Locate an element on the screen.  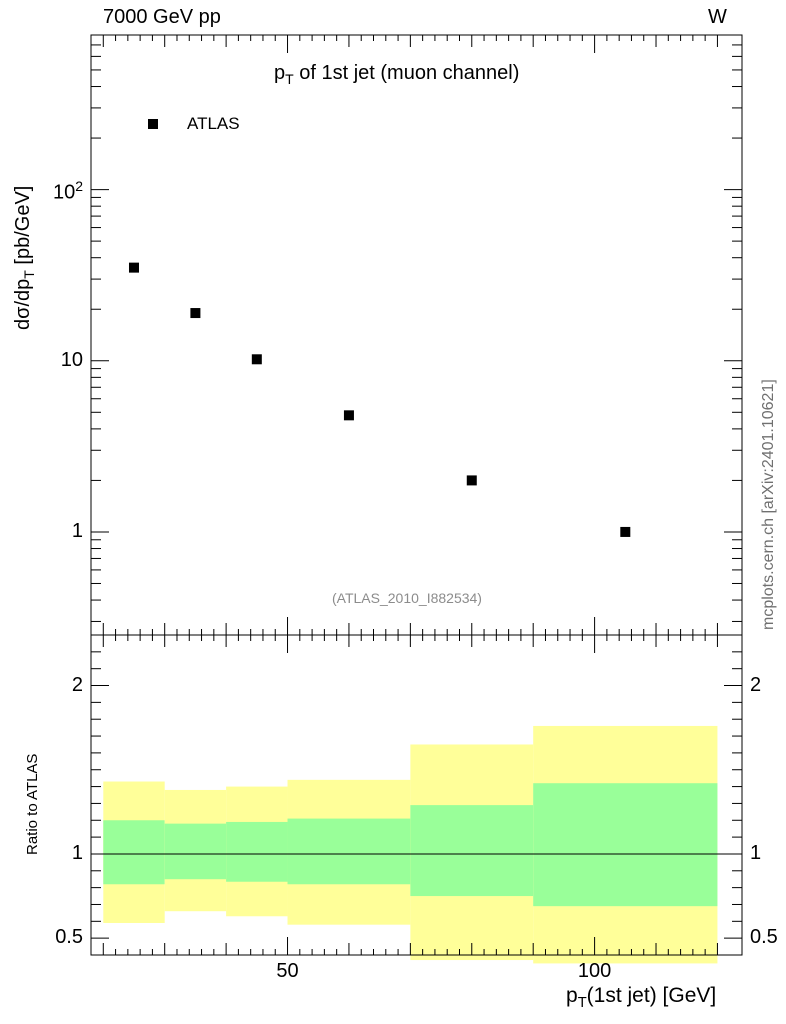
x-tick-label-1: 100 is located at coordinates (594, 971).